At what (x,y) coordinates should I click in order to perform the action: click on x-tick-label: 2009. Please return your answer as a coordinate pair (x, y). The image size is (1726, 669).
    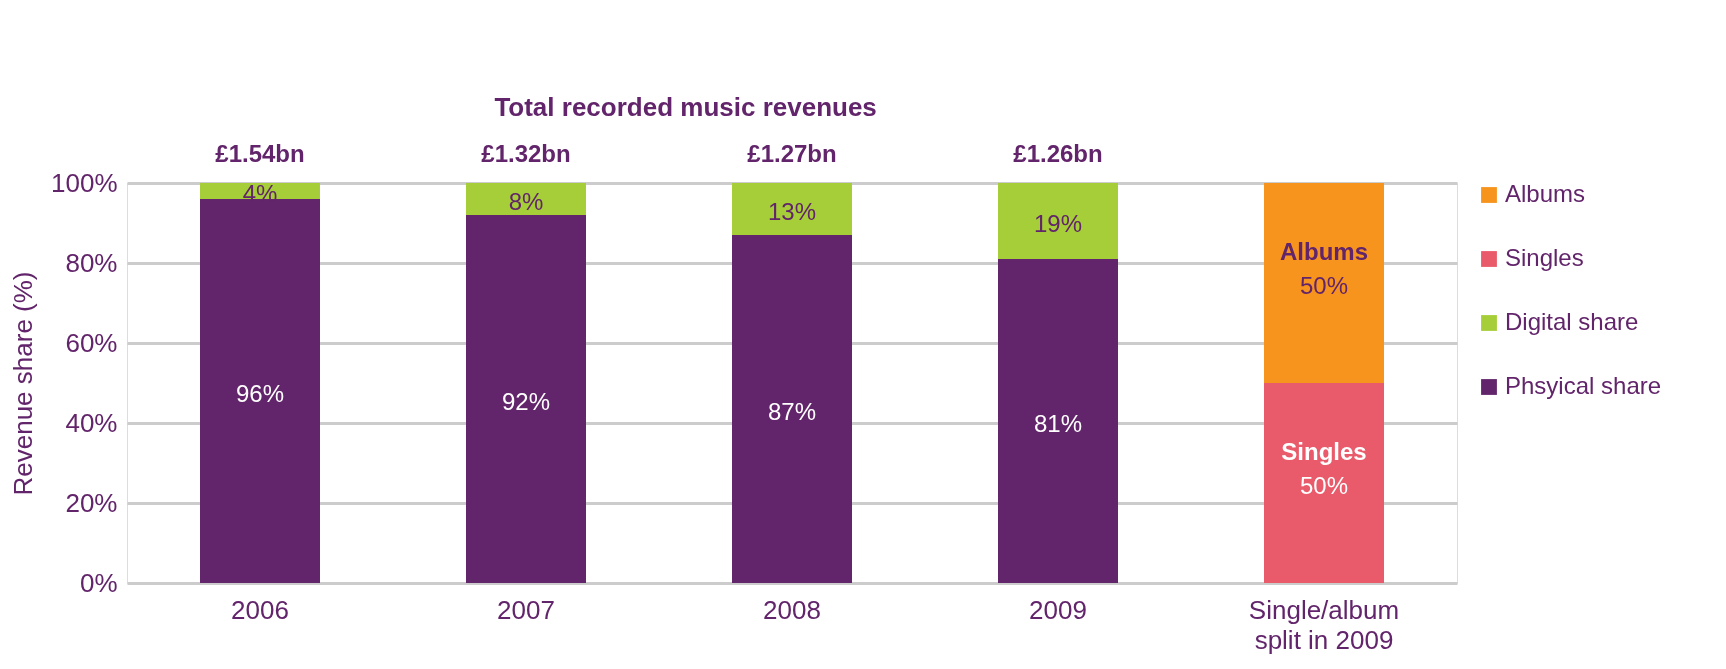
    Looking at the image, I should click on (1058, 609).